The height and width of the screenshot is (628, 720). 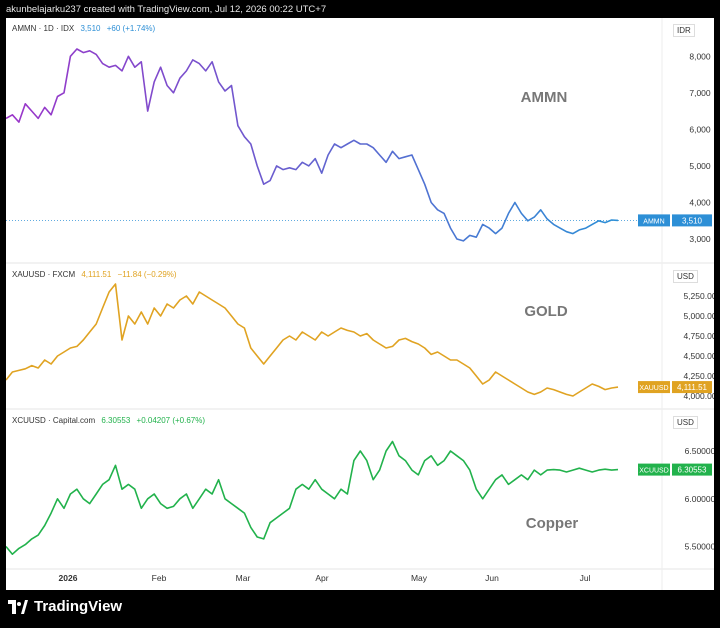 I want to click on x-axis-label: Jun, so click(x=492, y=578).